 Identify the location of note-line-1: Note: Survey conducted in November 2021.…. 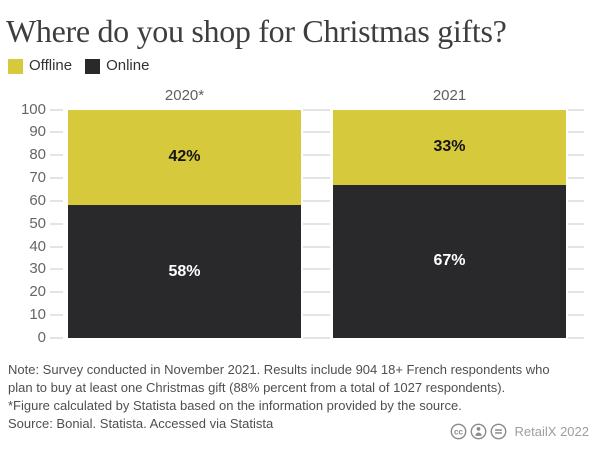
(279, 369).